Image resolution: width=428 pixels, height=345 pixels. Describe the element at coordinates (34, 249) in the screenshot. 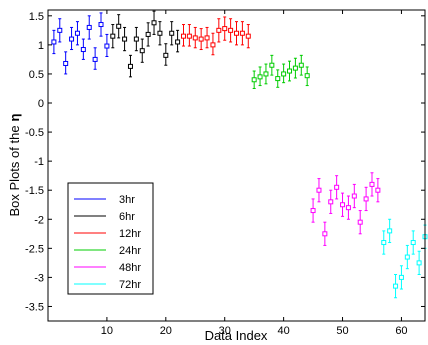

I see `y-tick-label: -2.5` at that location.